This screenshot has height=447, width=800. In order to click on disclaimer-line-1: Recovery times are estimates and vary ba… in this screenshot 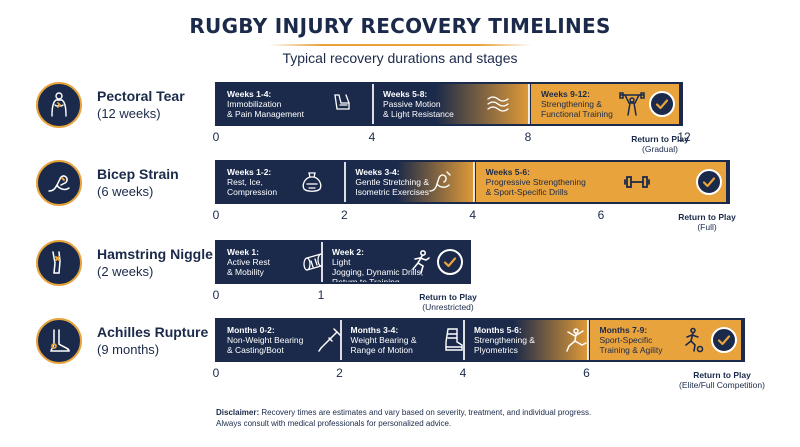, I will do `click(426, 412)`.